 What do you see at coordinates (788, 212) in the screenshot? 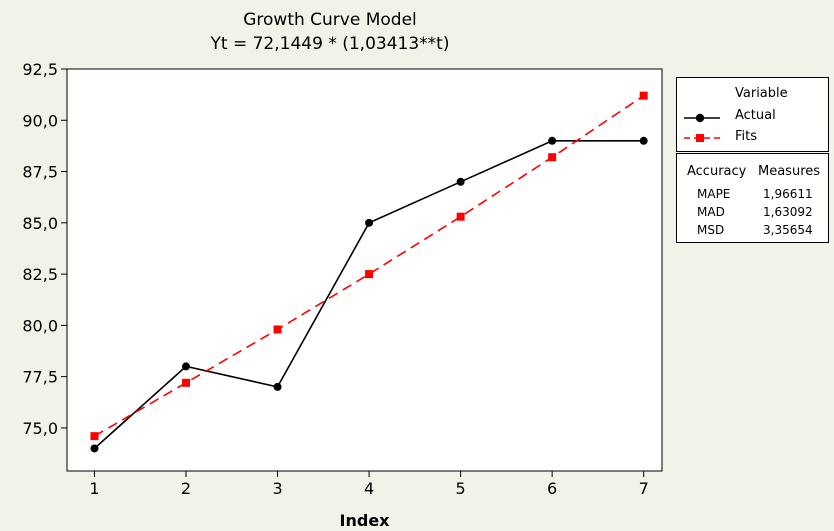
I see `accuracy-value-mad: 1,63092` at bounding box center [788, 212].